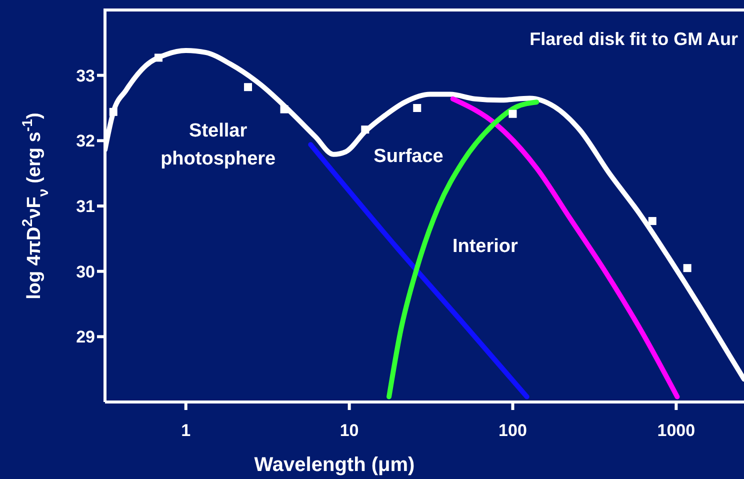 The width and height of the screenshot is (744, 479). Describe the element at coordinates (349, 430) in the screenshot. I see `x-tick-label: 10` at that location.